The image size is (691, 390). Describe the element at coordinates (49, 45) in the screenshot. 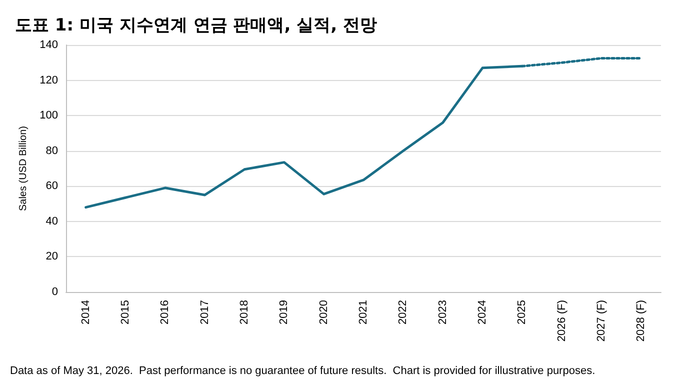

I see `y-tick-label: 140` at that location.